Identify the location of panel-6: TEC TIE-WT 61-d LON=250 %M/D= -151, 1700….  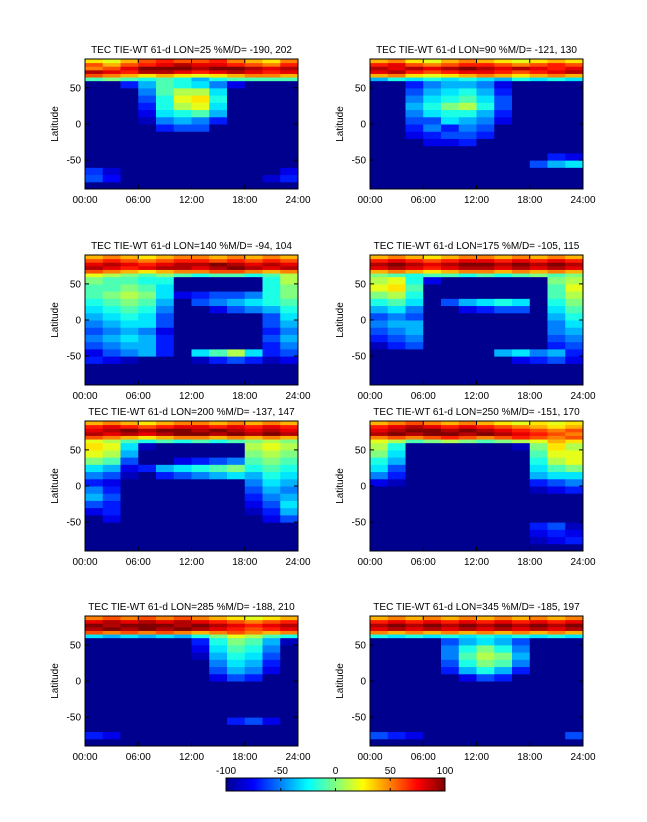
(465, 487).